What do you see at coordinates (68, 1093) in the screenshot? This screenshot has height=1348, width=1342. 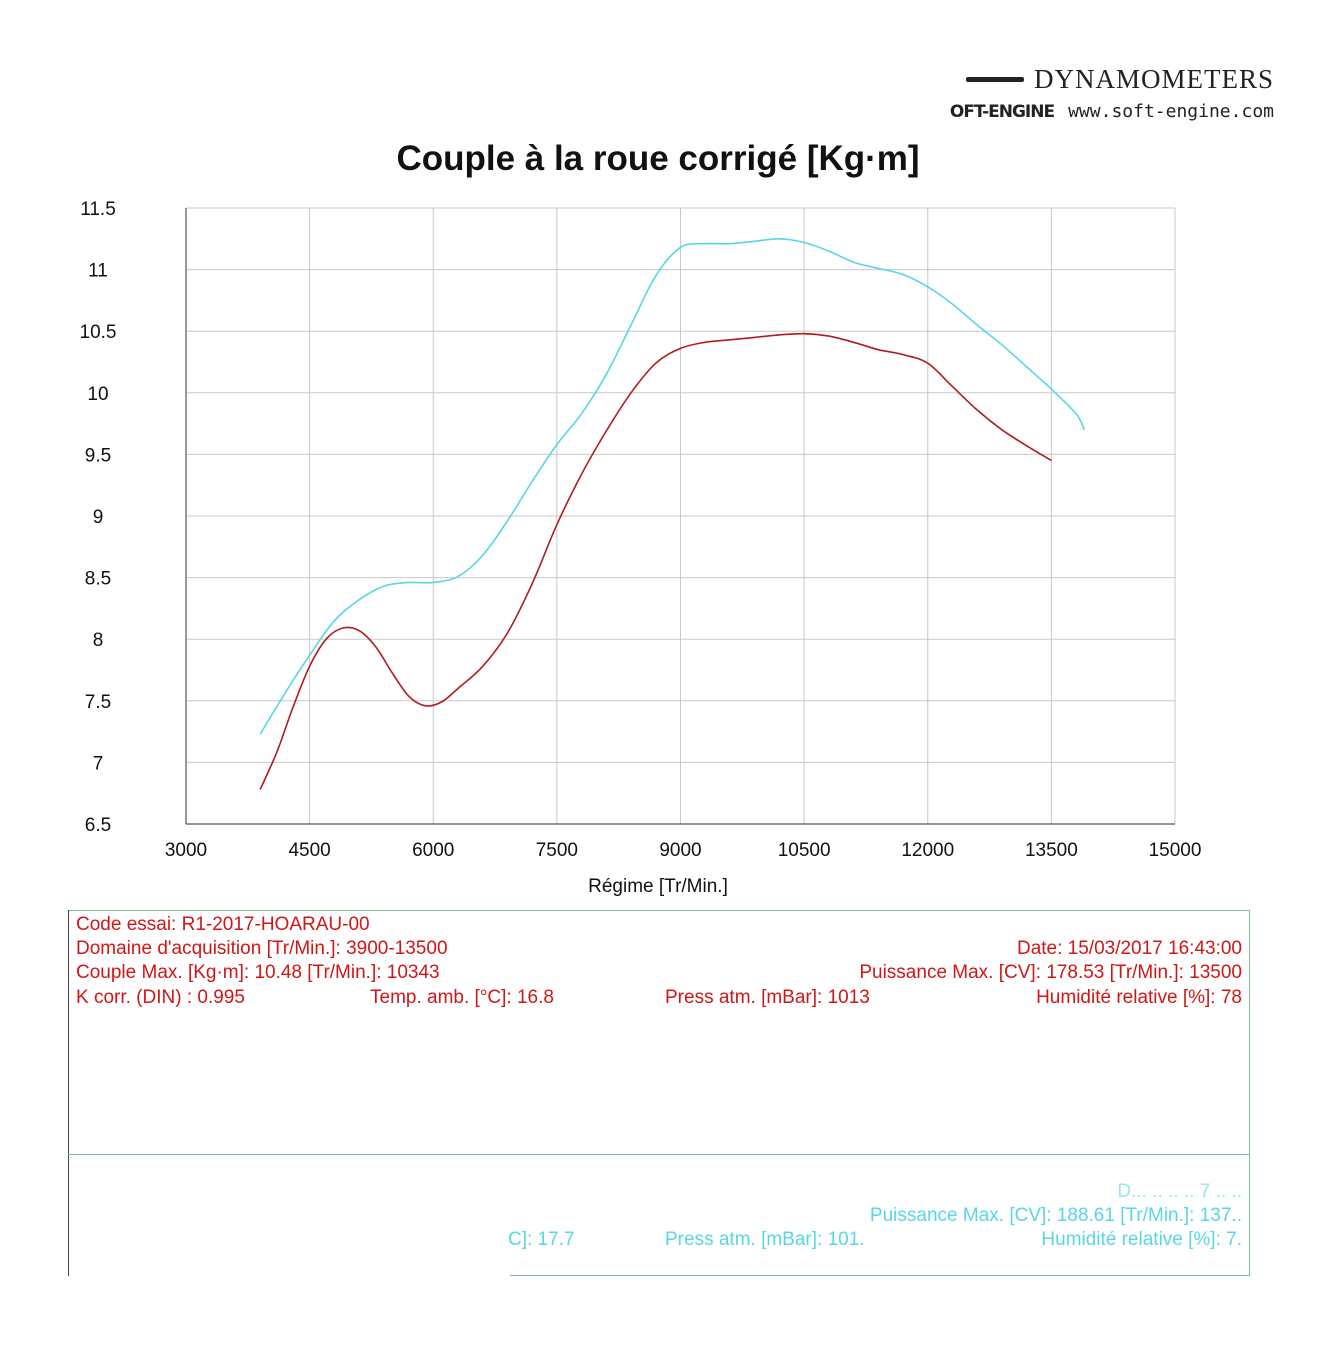 I see `box-left-border` at bounding box center [68, 1093].